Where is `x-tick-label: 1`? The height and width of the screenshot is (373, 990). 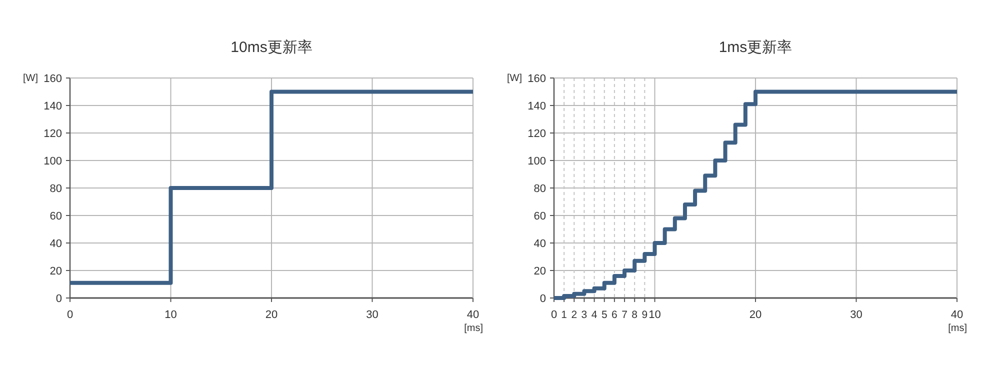
x-tick-label: 1 is located at coordinates (564, 315).